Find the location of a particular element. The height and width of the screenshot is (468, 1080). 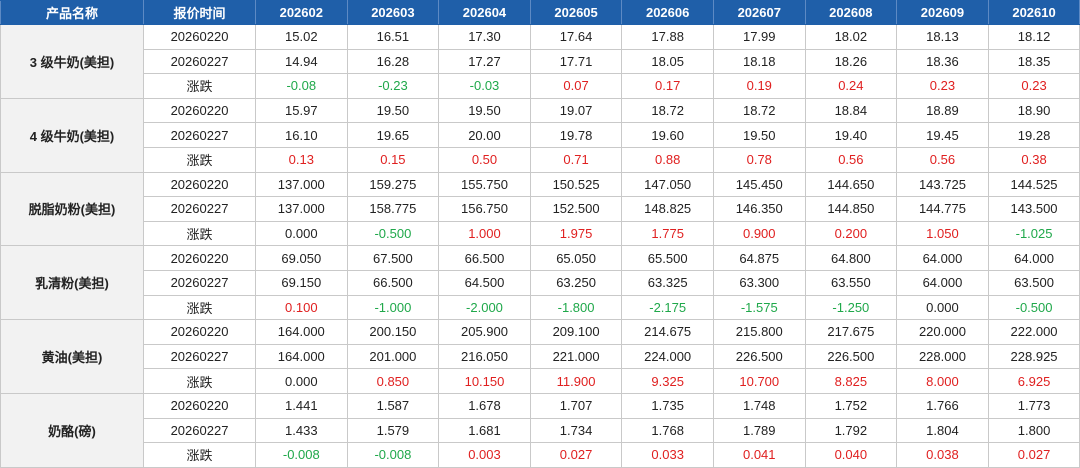

value-cell: 220.000 is located at coordinates (942, 332).